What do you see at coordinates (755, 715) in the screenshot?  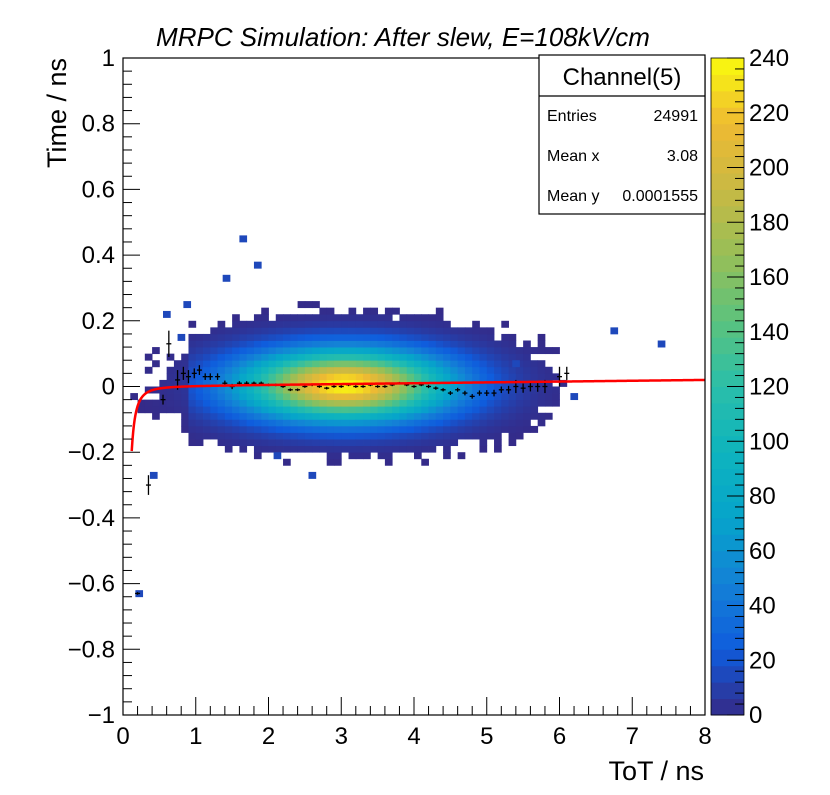 I see `palette-tick-label: 0` at bounding box center [755, 715].